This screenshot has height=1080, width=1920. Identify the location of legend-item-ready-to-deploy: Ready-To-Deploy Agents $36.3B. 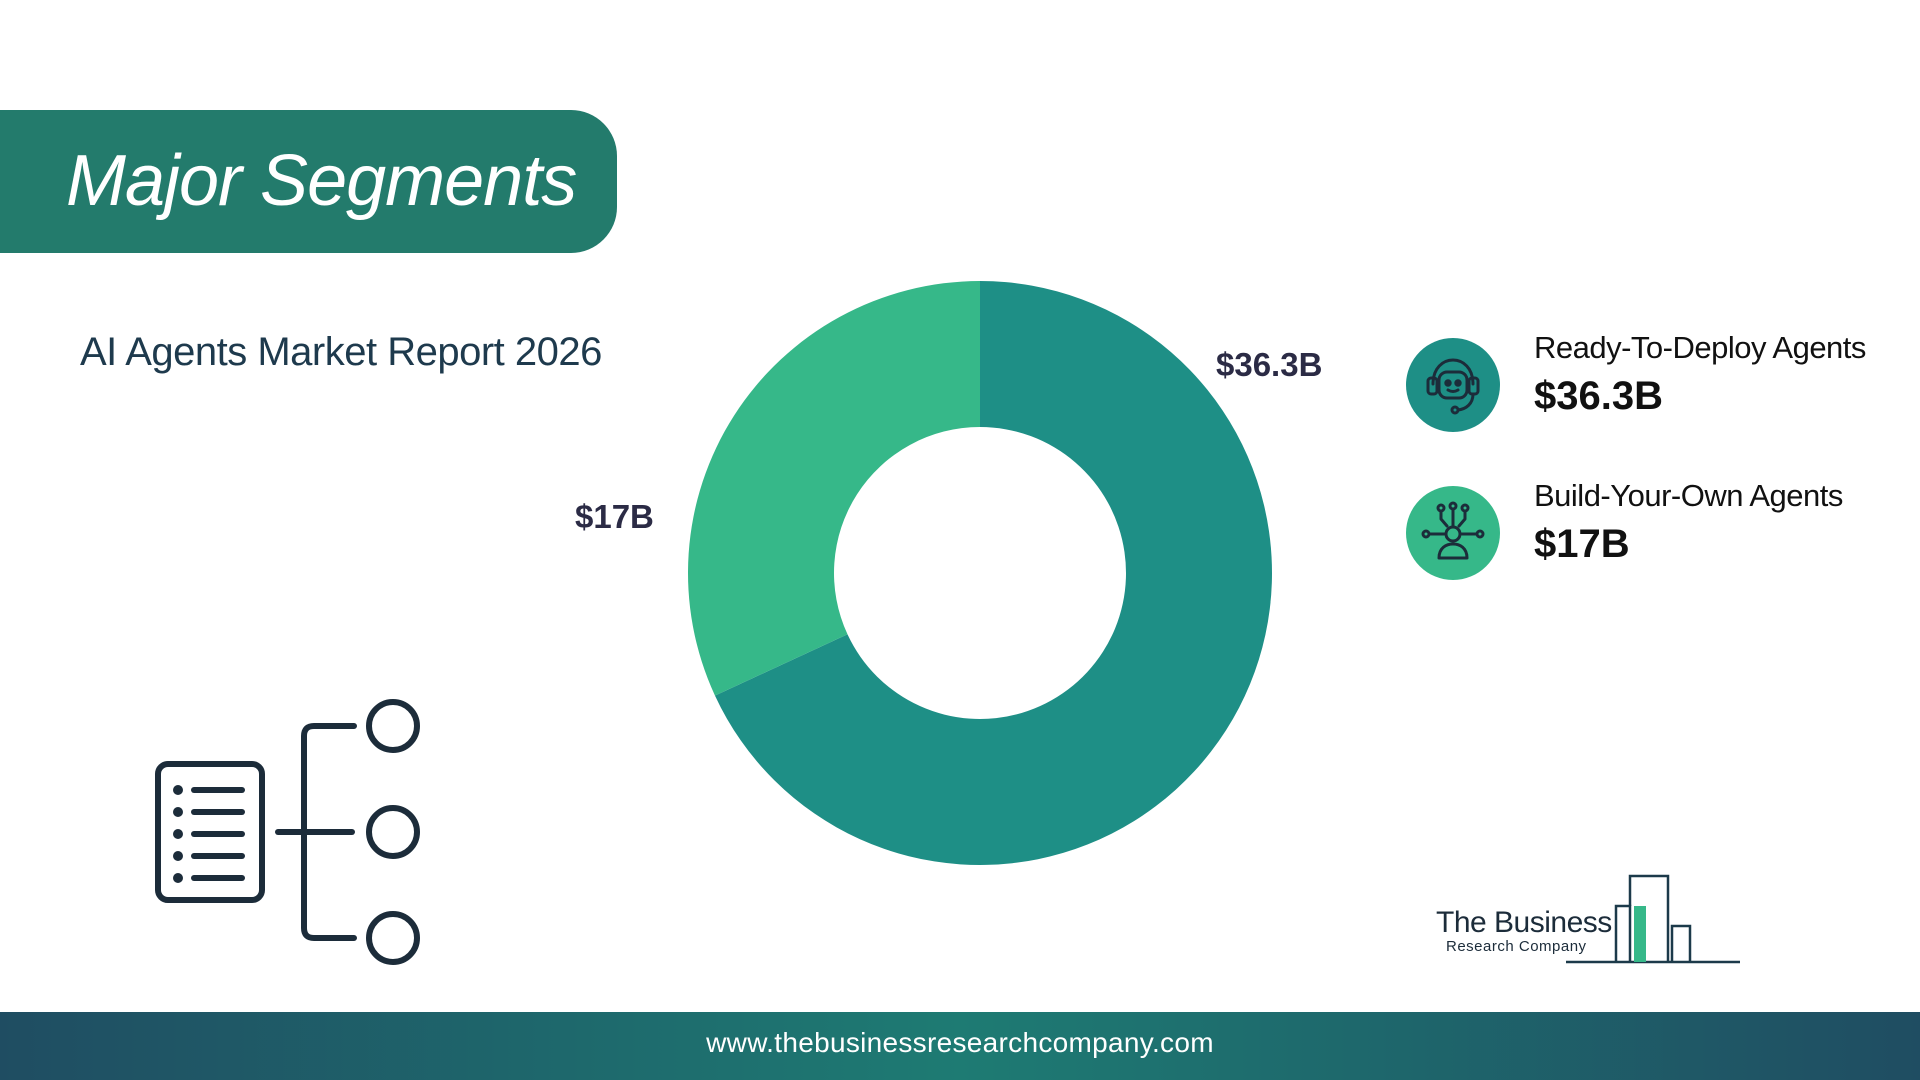
(1651, 384).